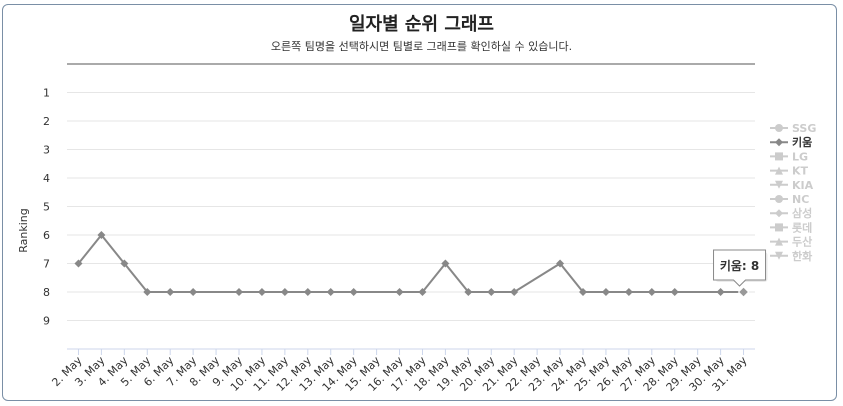 The height and width of the screenshot is (406, 843). I want to click on tooltip-label: 키움: 8, so click(739, 265).